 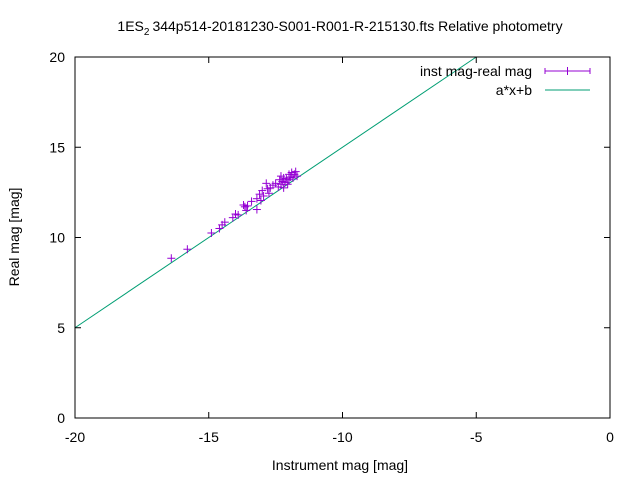 I want to click on y-tick-label-4: 20, so click(x=57, y=57).